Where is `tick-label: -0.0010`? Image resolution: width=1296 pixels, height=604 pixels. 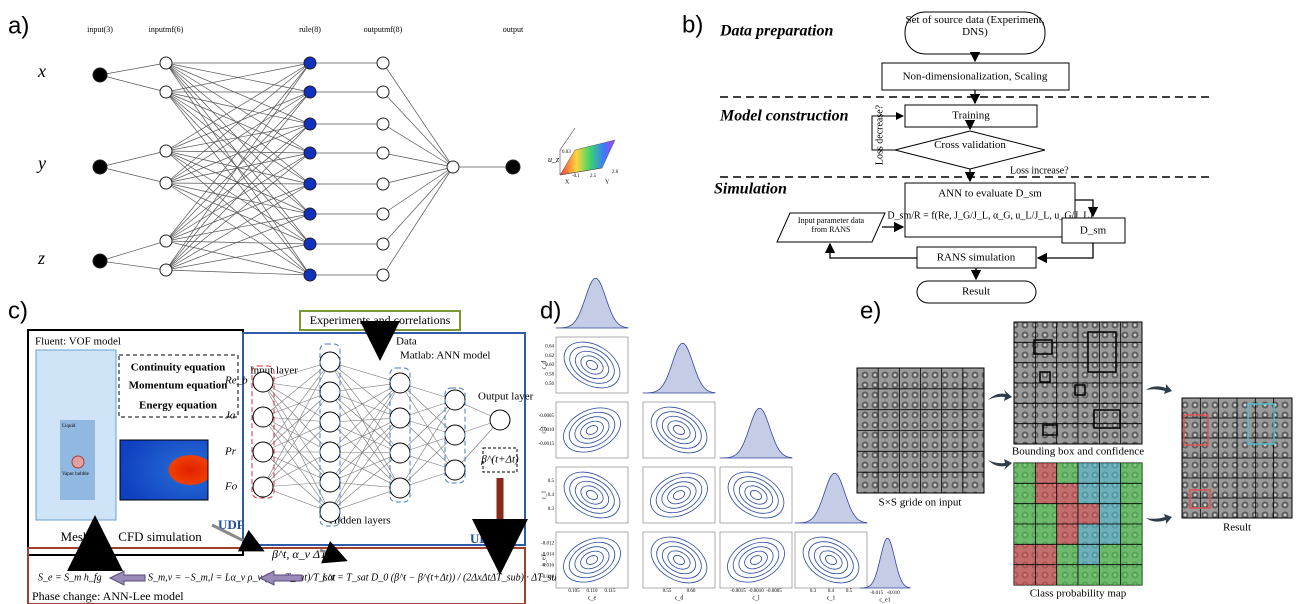
tick-label: -0.0010 is located at coordinates (547, 430).